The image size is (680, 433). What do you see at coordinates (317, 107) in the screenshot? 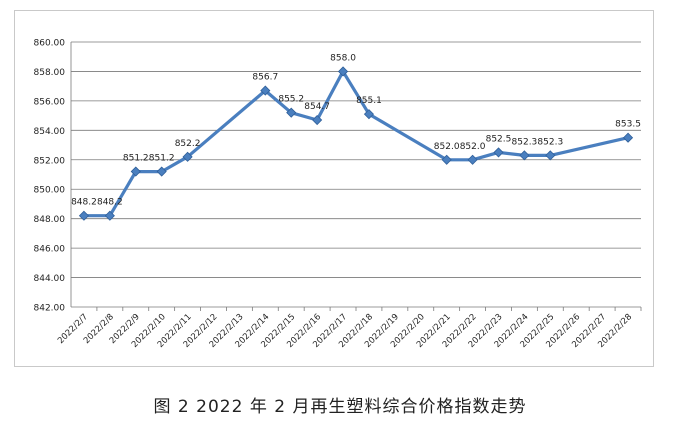
I see `data-label: 854.7` at bounding box center [317, 107].